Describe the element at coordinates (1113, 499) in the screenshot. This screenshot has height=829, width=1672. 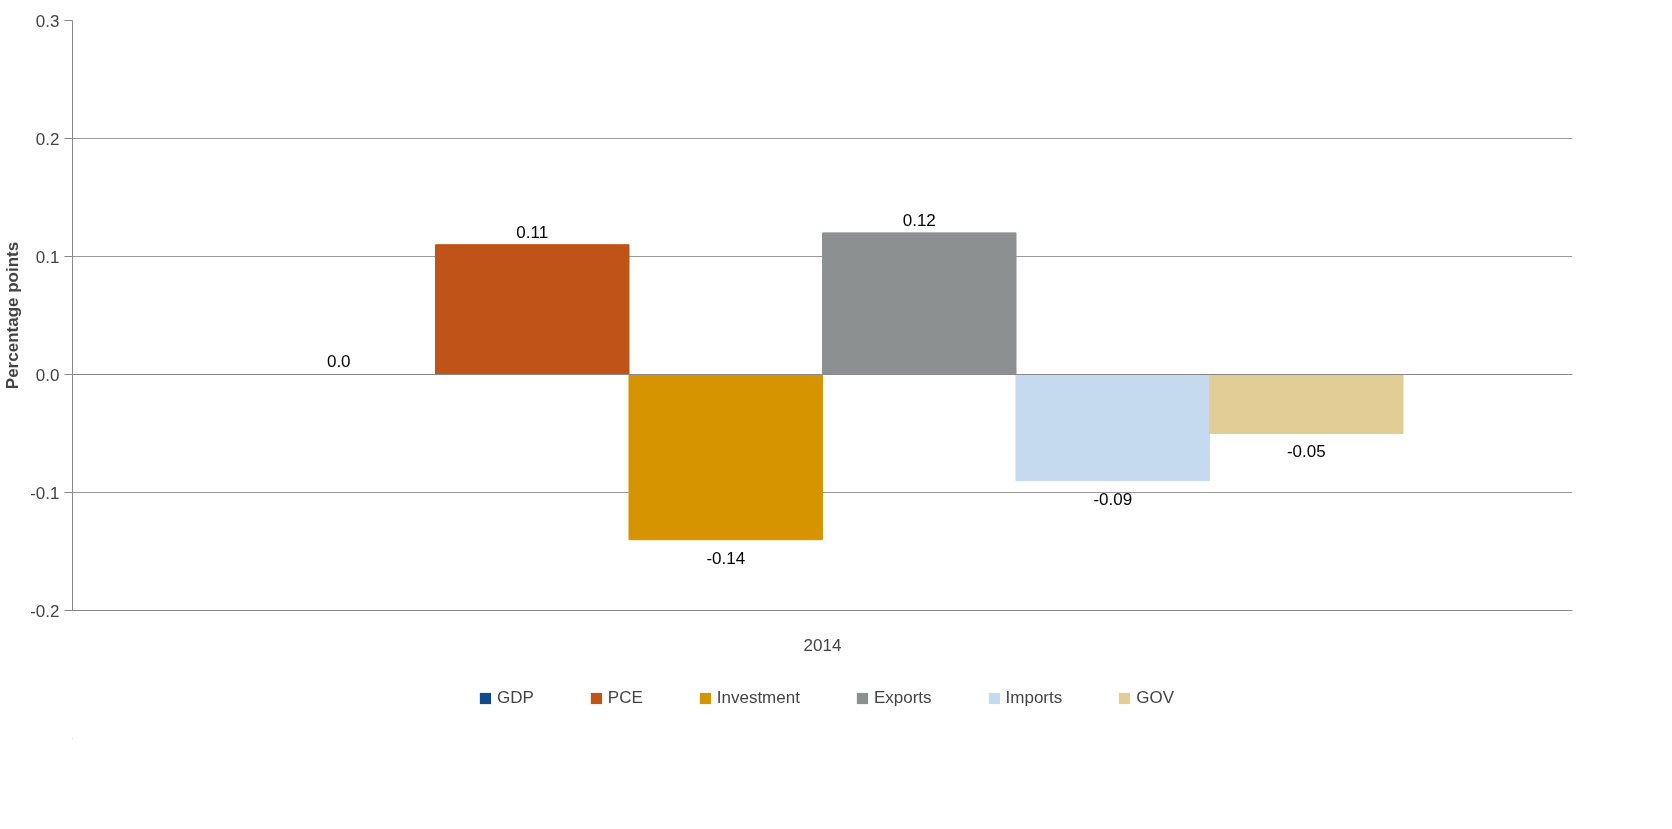
I see `data-label: -0.09` at that location.